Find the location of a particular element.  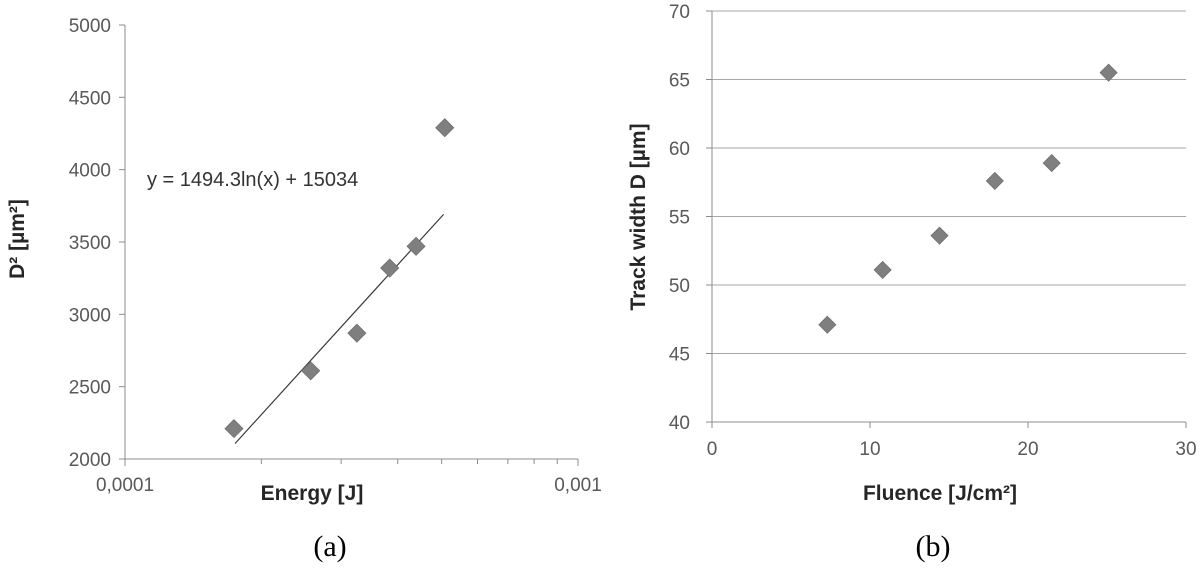

panel-b-y-tick-label: 40 is located at coordinates (679, 423).